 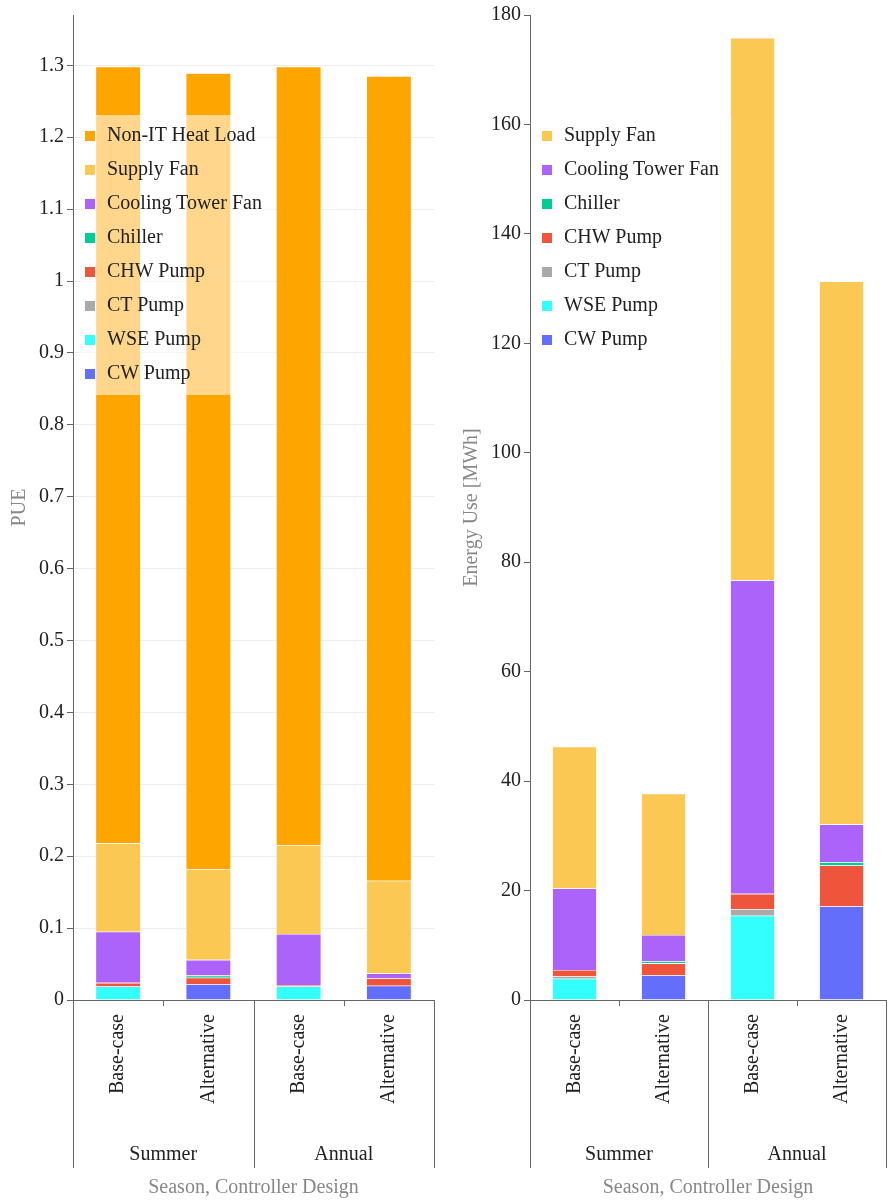 I want to click on y-tick-label: 0.5, so click(x=51, y=638).